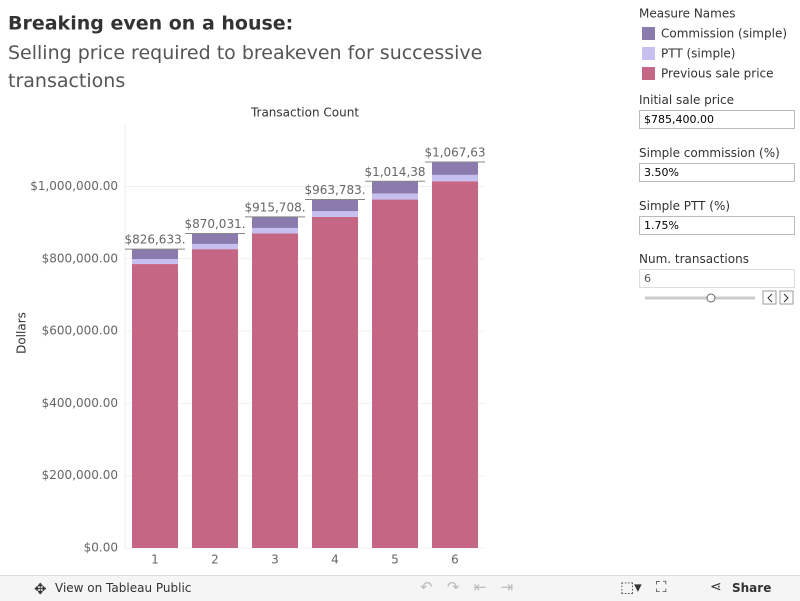 The height and width of the screenshot is (601, 800). Describe the element at coordinates (717, 172) in the screenshot. I see `parameter-input: 3.50%` at that location.